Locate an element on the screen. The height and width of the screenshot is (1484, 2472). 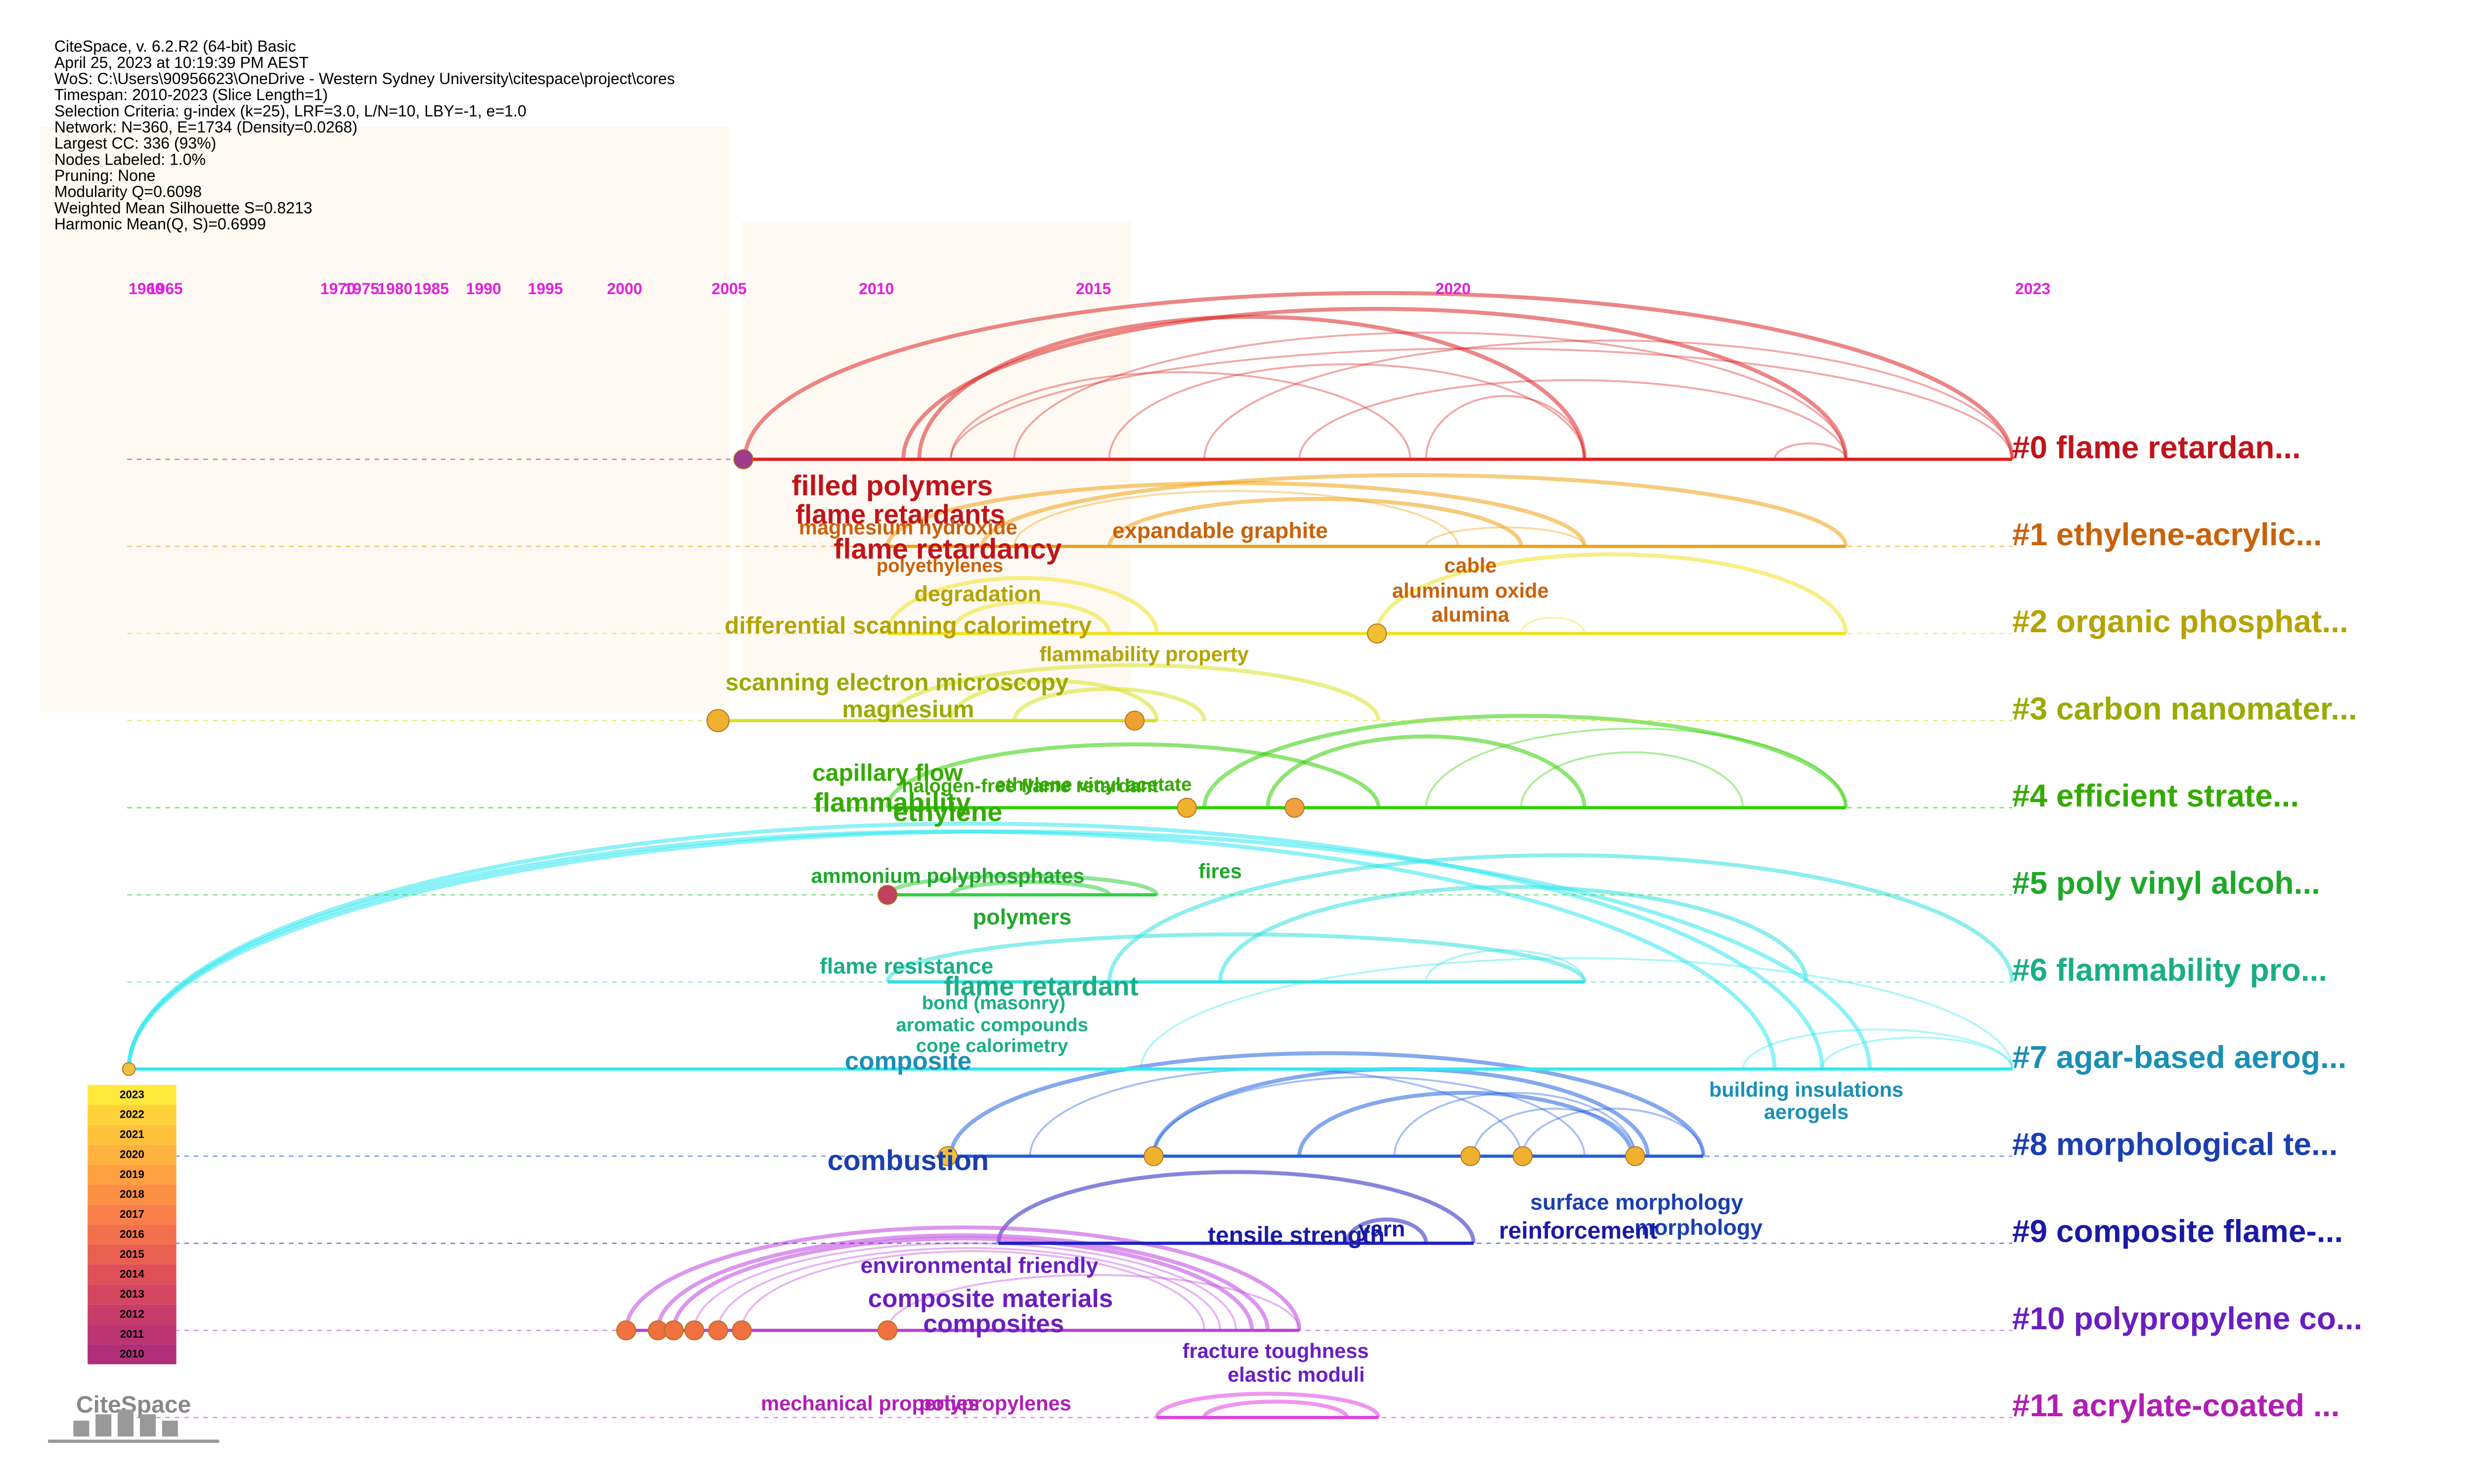
year-label: 2023 is located at coordinates (2032, 289).